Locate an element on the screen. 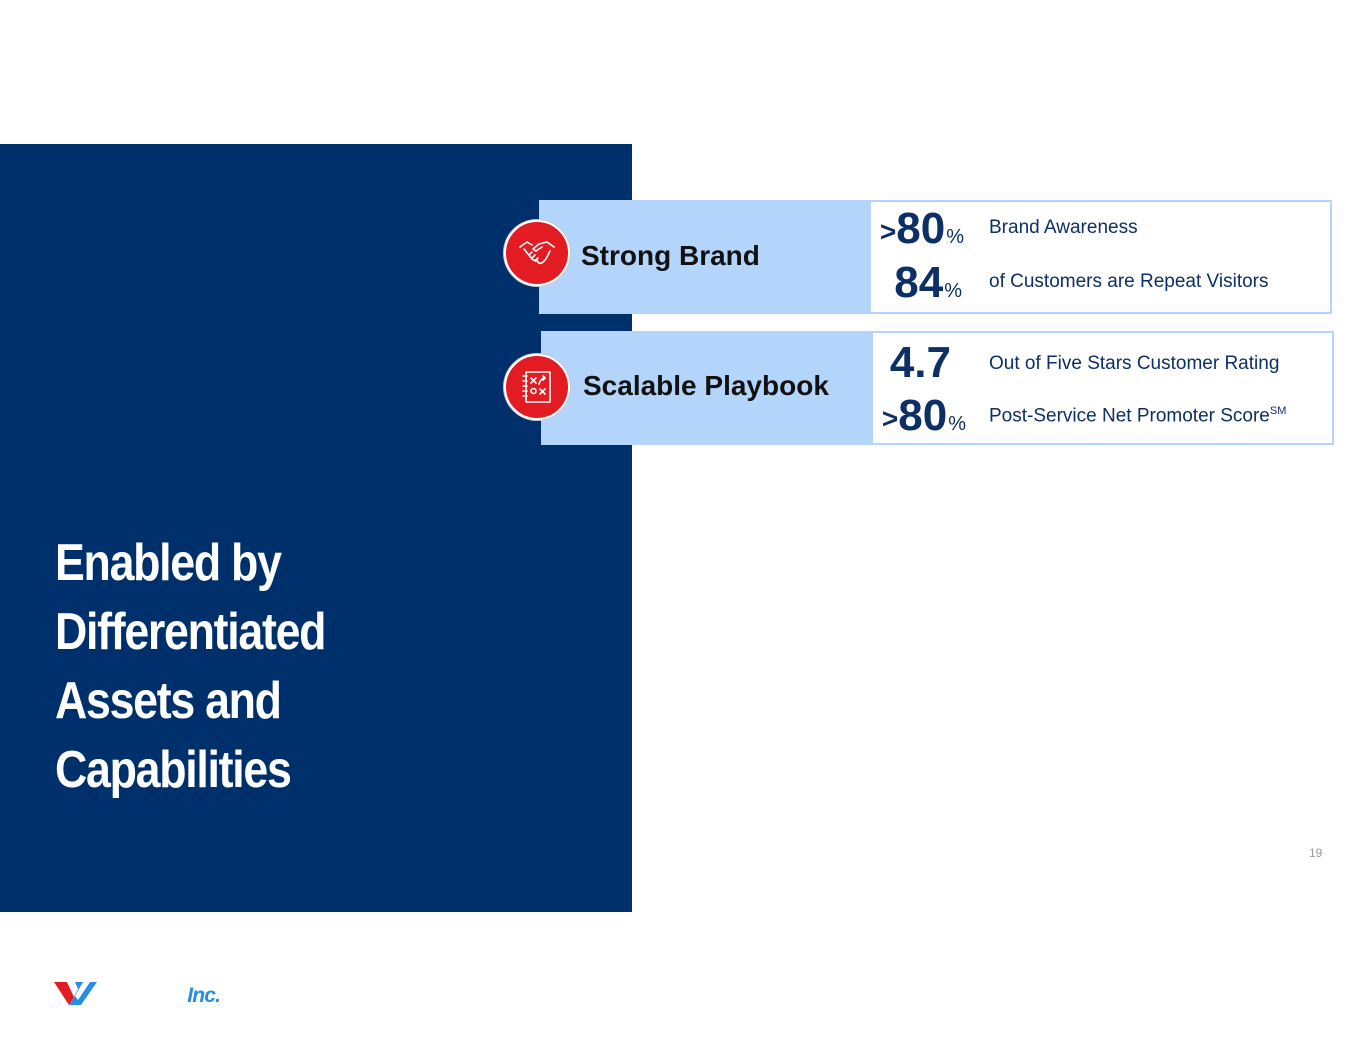 The width and height of the screenshot is (1365, 1055). stat-description: Brand Awareness is located at coordinates (1063, 227).